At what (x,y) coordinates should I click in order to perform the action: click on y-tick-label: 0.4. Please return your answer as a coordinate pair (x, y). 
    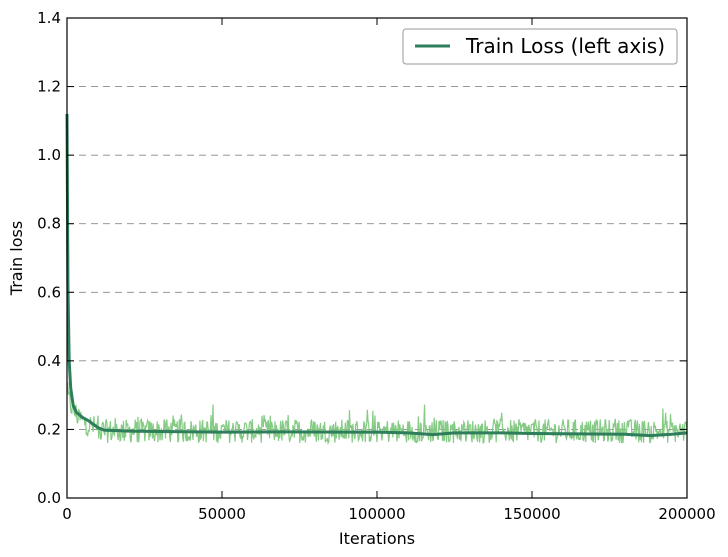
    Looking at the image, I should click on (49, 361).